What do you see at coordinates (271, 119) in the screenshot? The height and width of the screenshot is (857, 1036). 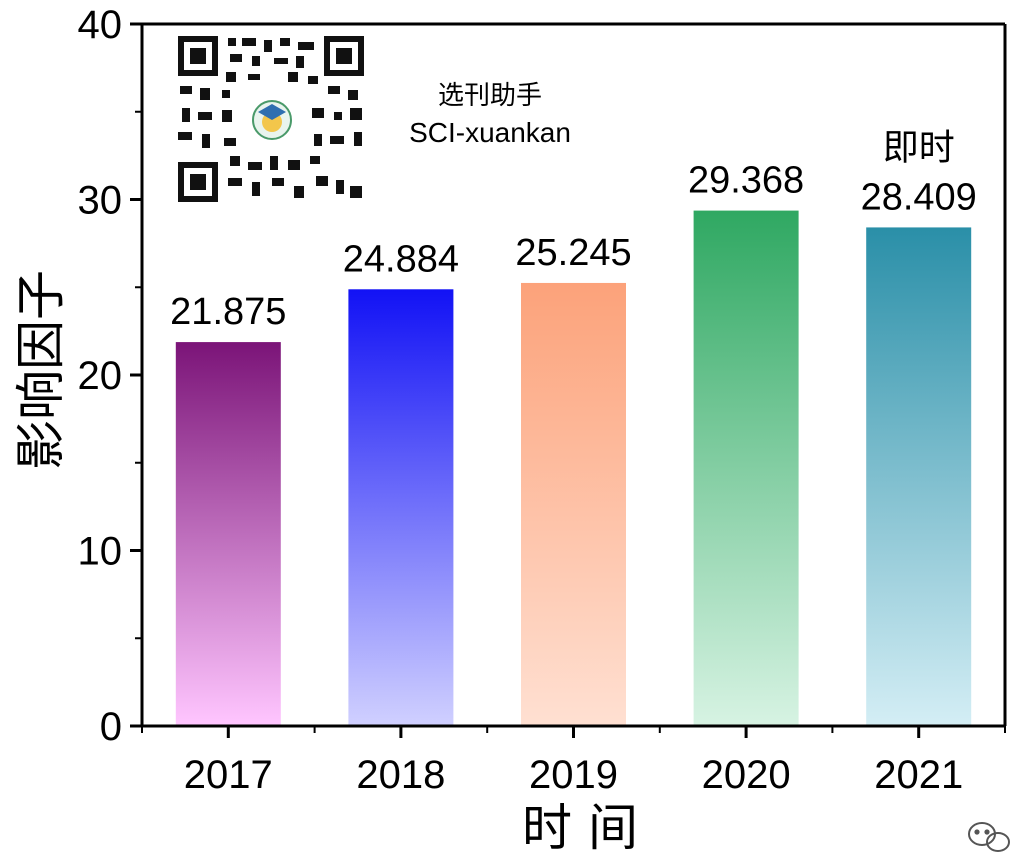 I see `qr-code-icon` at bounding box center [271, 119].